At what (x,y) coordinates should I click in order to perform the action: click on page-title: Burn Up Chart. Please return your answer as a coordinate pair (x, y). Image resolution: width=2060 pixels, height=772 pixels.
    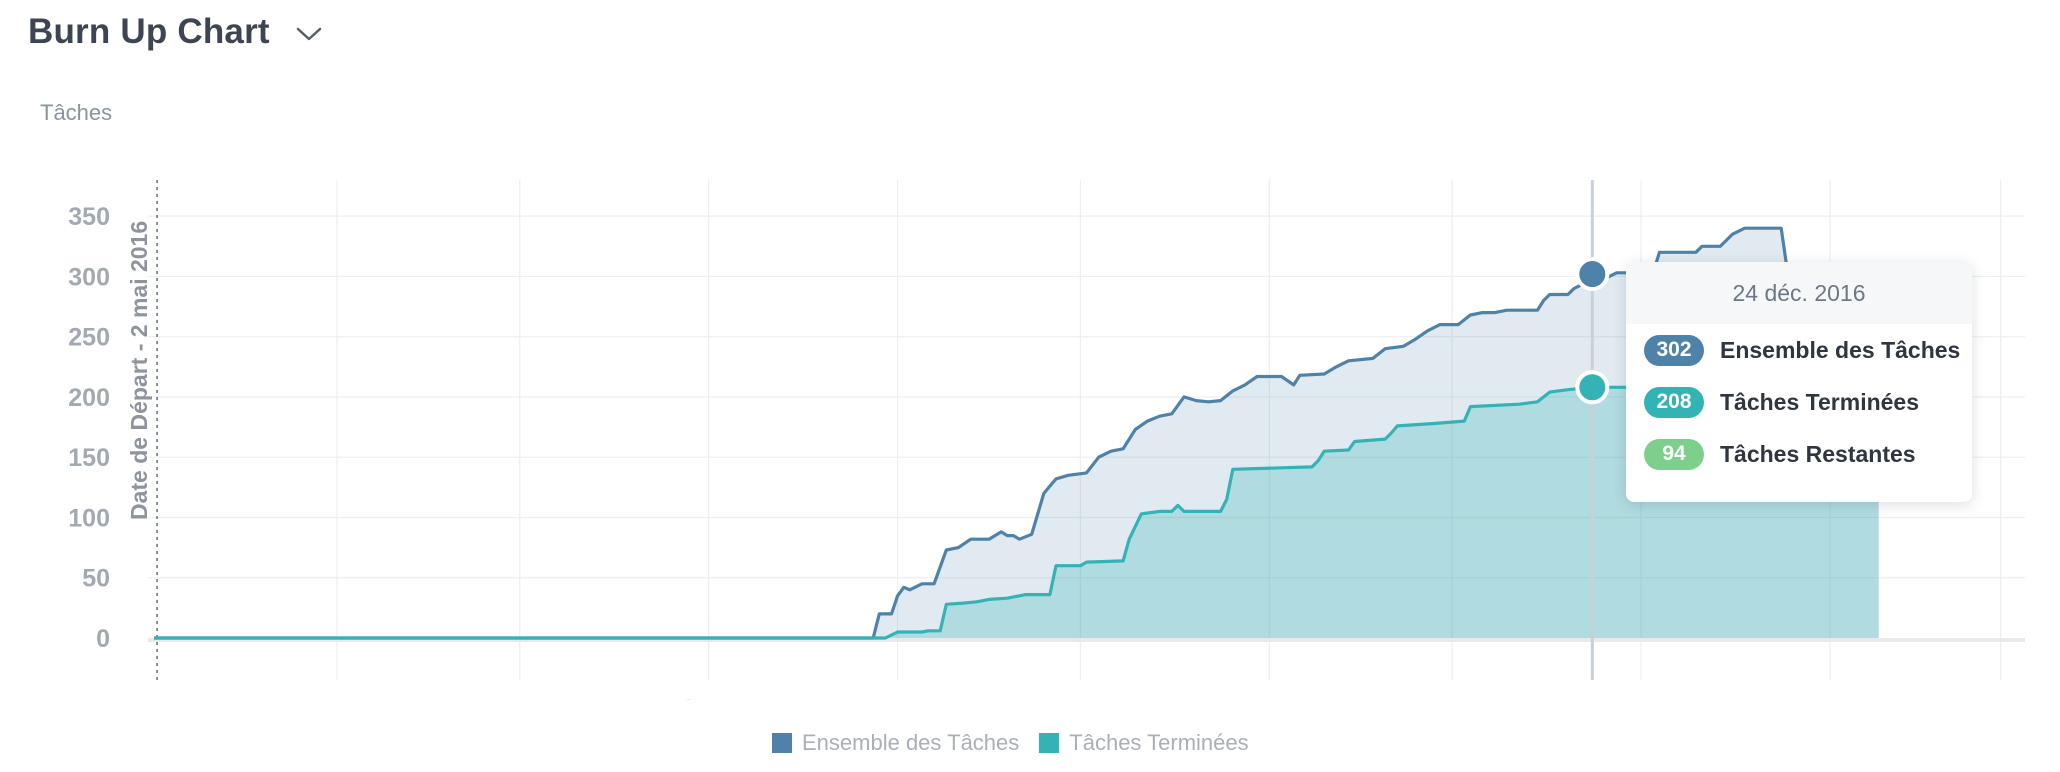
    Looking at the image, I should click on (149, 31).